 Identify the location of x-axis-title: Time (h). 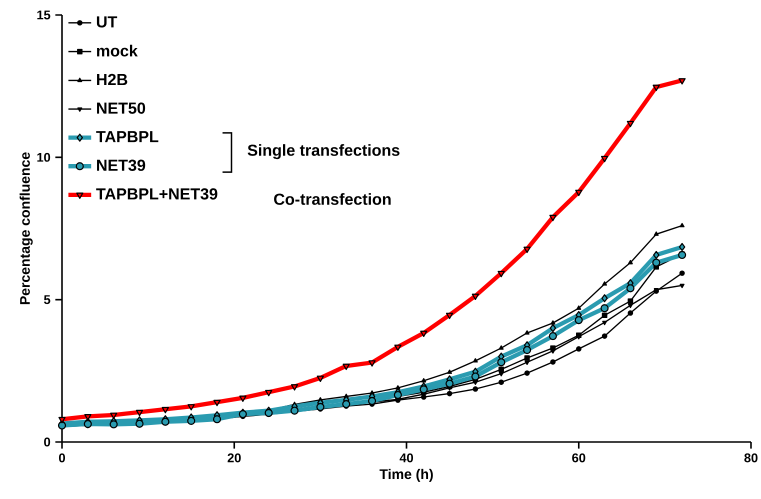
(406, 475).